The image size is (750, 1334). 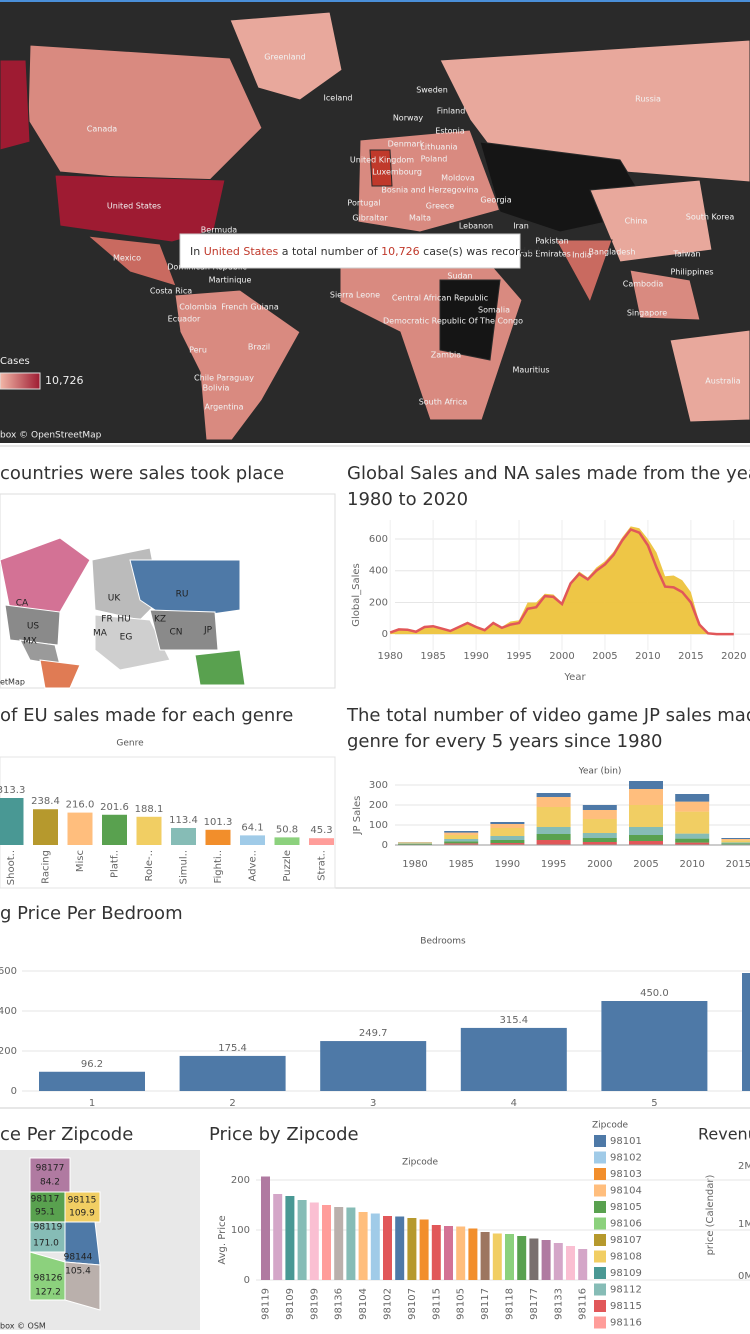 I want to click on country-label: Georgia, so click(x=495, y=200).